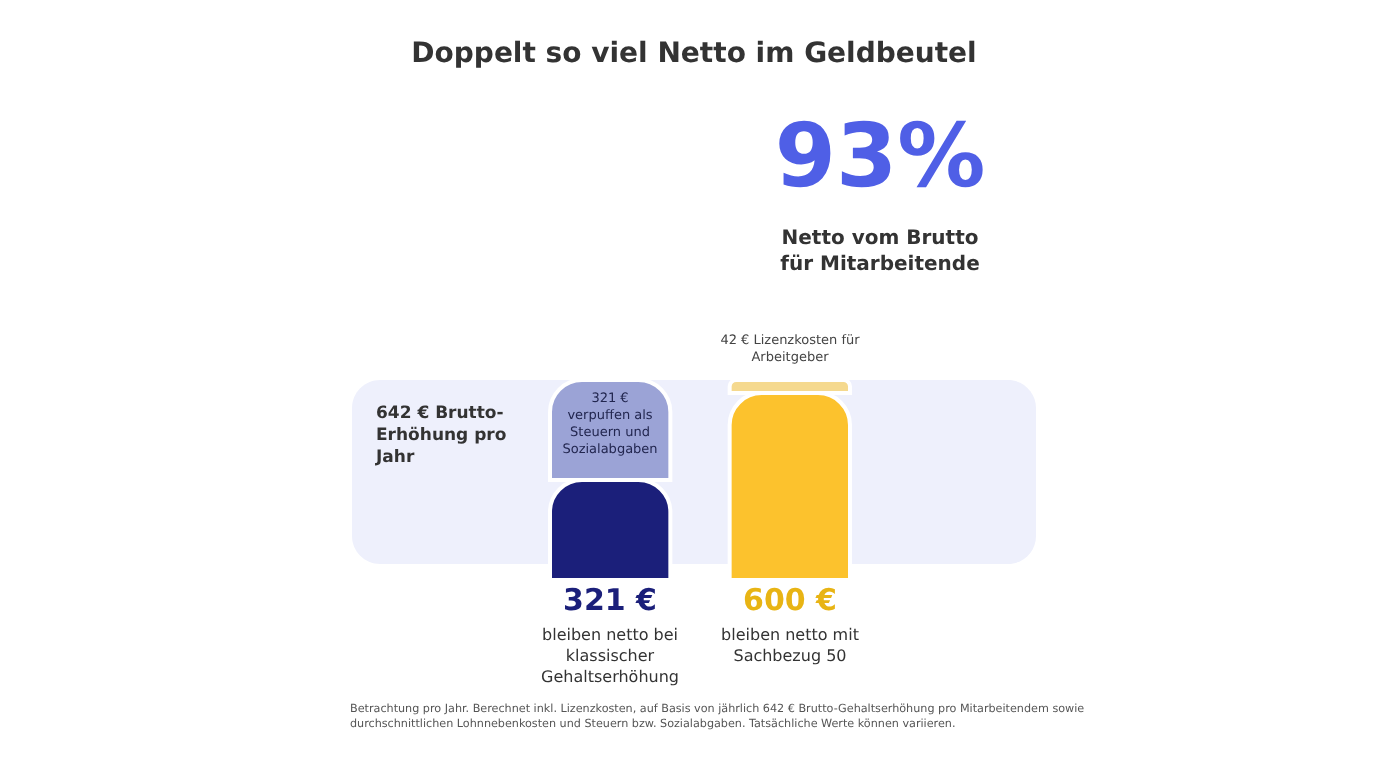 Image resolution: width=1388 pixels, height=780 pixels. What do you see at coordinates (440, 436) in the screenshot?
I see `text: 642 € Brutto-Erhöhung pro Jahr` at bounding box center [440, 436].